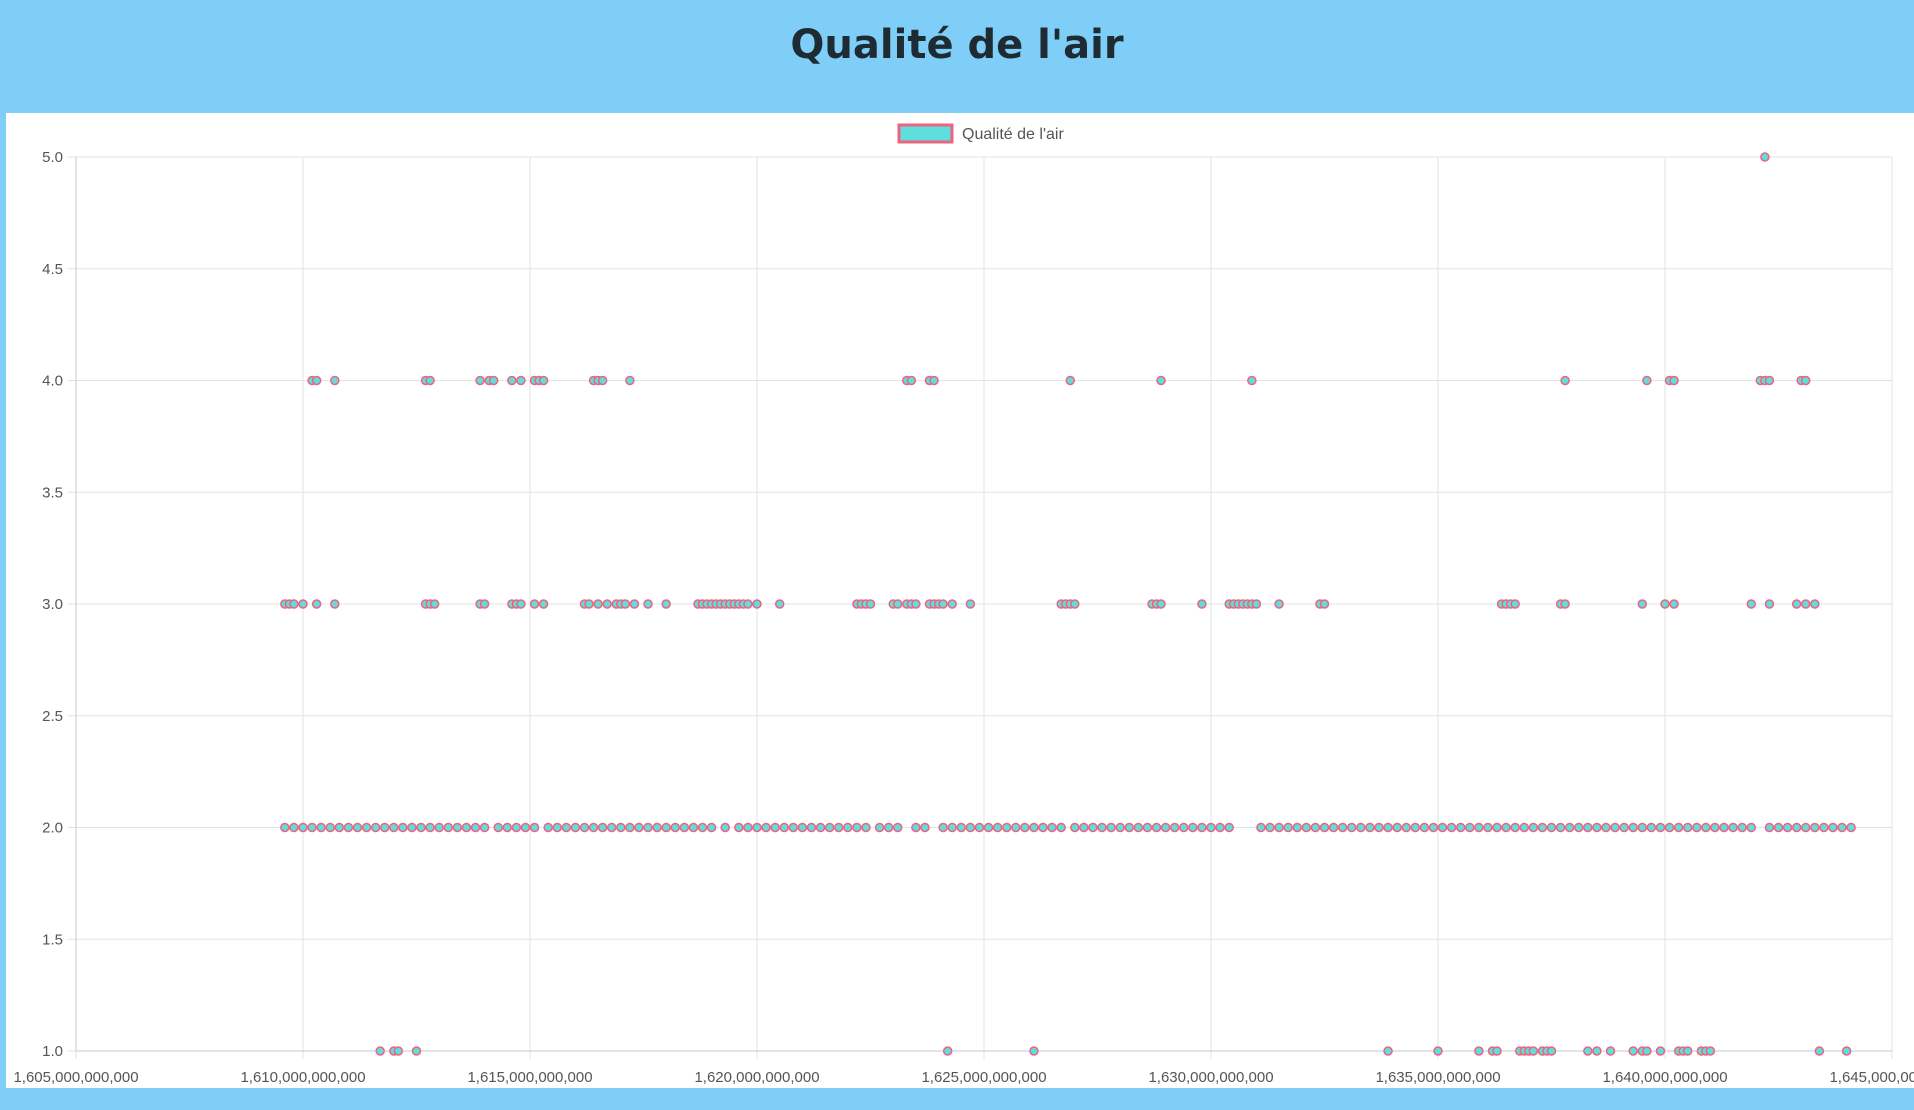 This screenshot has height=1110, width=1914. What do you see at coordinates (52, 828) in the screenshot?
I see `y-tick-label: 2.0` at bounding box center [52, 828].